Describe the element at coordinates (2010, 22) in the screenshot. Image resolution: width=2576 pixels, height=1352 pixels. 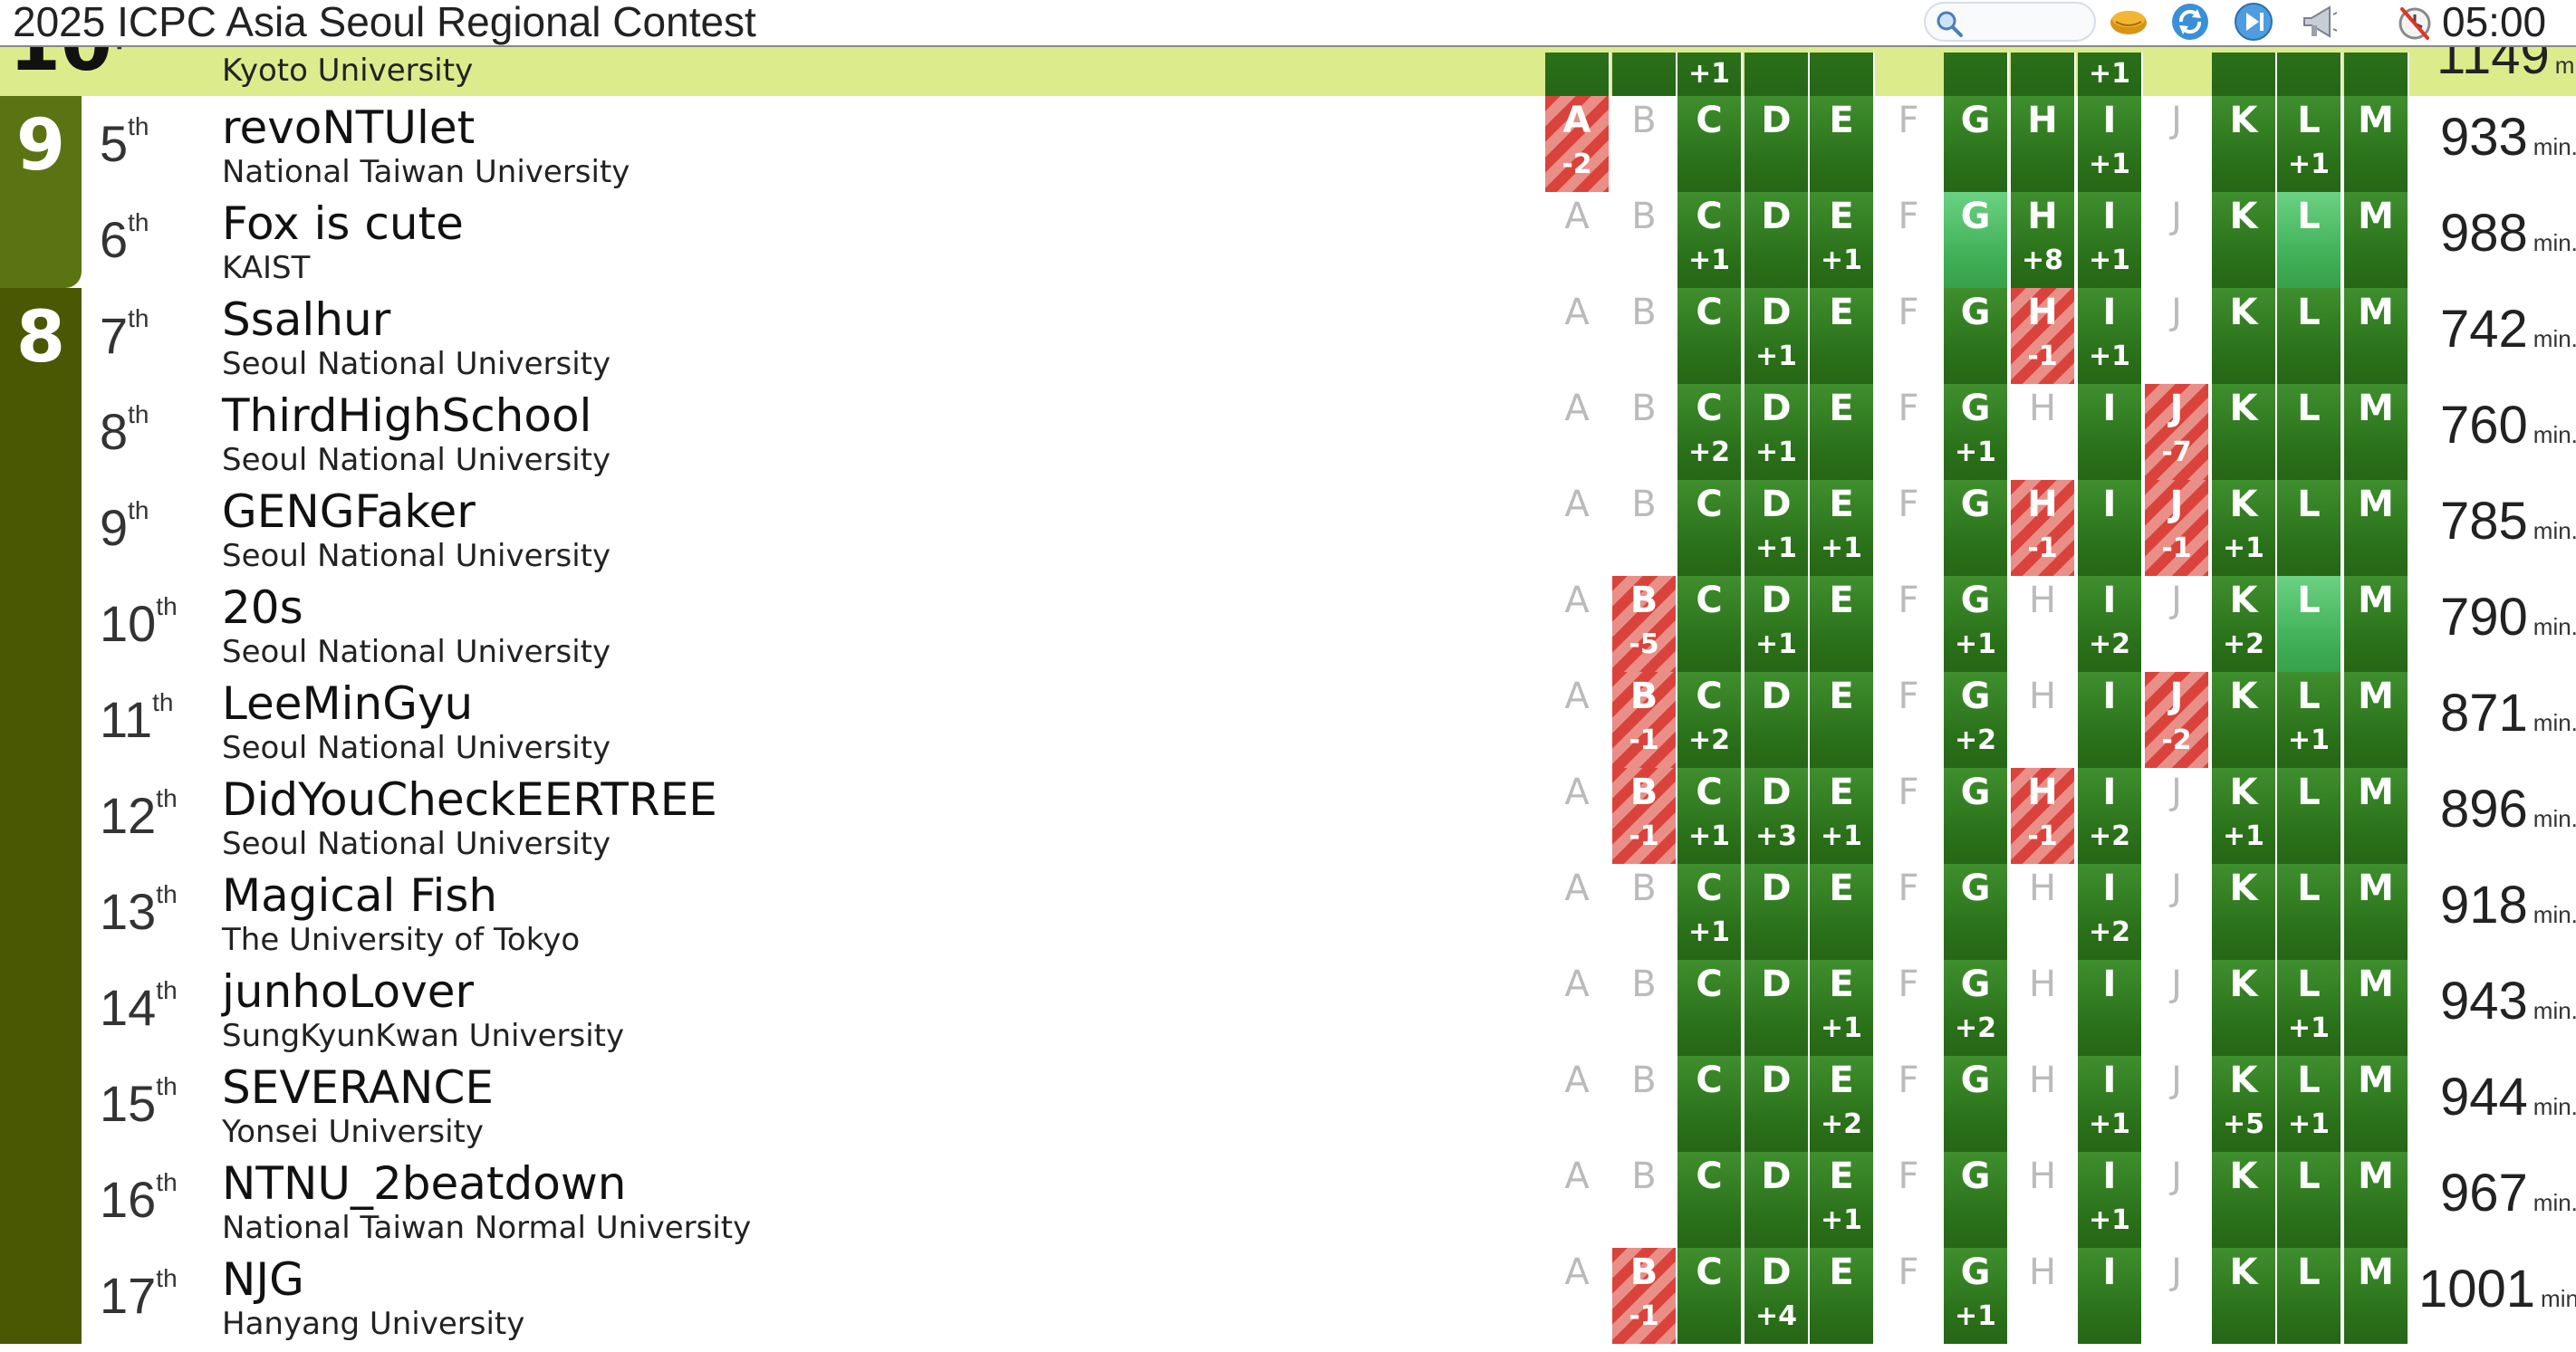
I see `search-input` at that location.